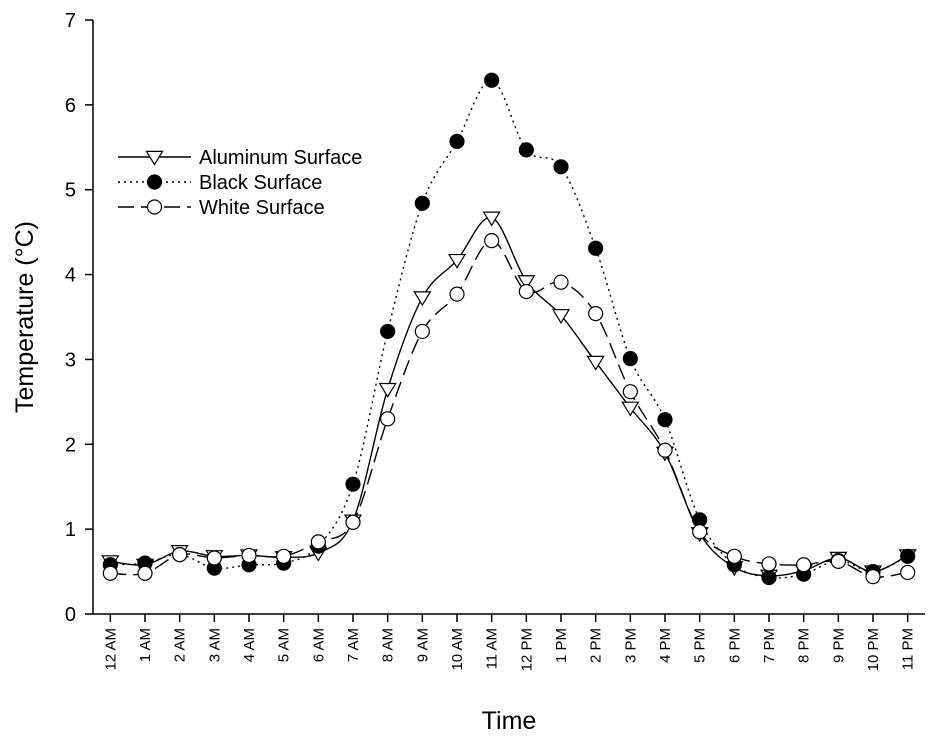  I want to click on x-tick-label: 8 AM, so click(388, 645).